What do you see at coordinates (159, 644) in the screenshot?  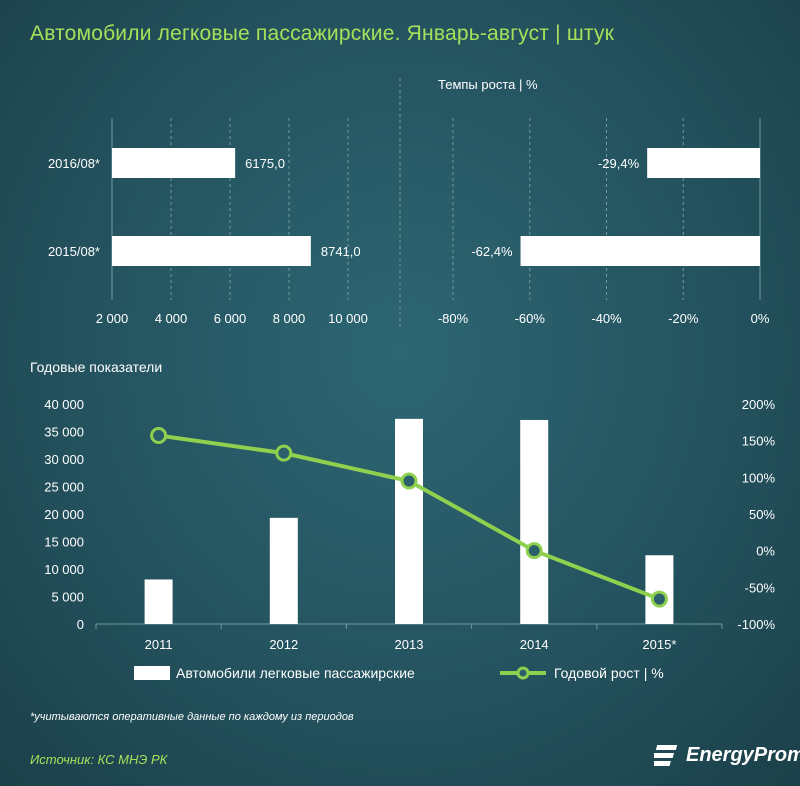 I see `x-tick-label: 2011` at bounding box center [159, 644].